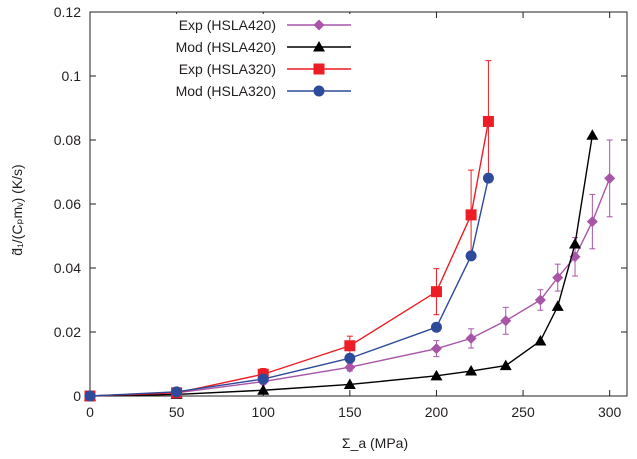 The height and width of the screenshot is (459, 637). What do you see at coordinates (72, 76) in the screenshot?
I see `y-tick-label: 0.1` at bounding box center [72, 76].